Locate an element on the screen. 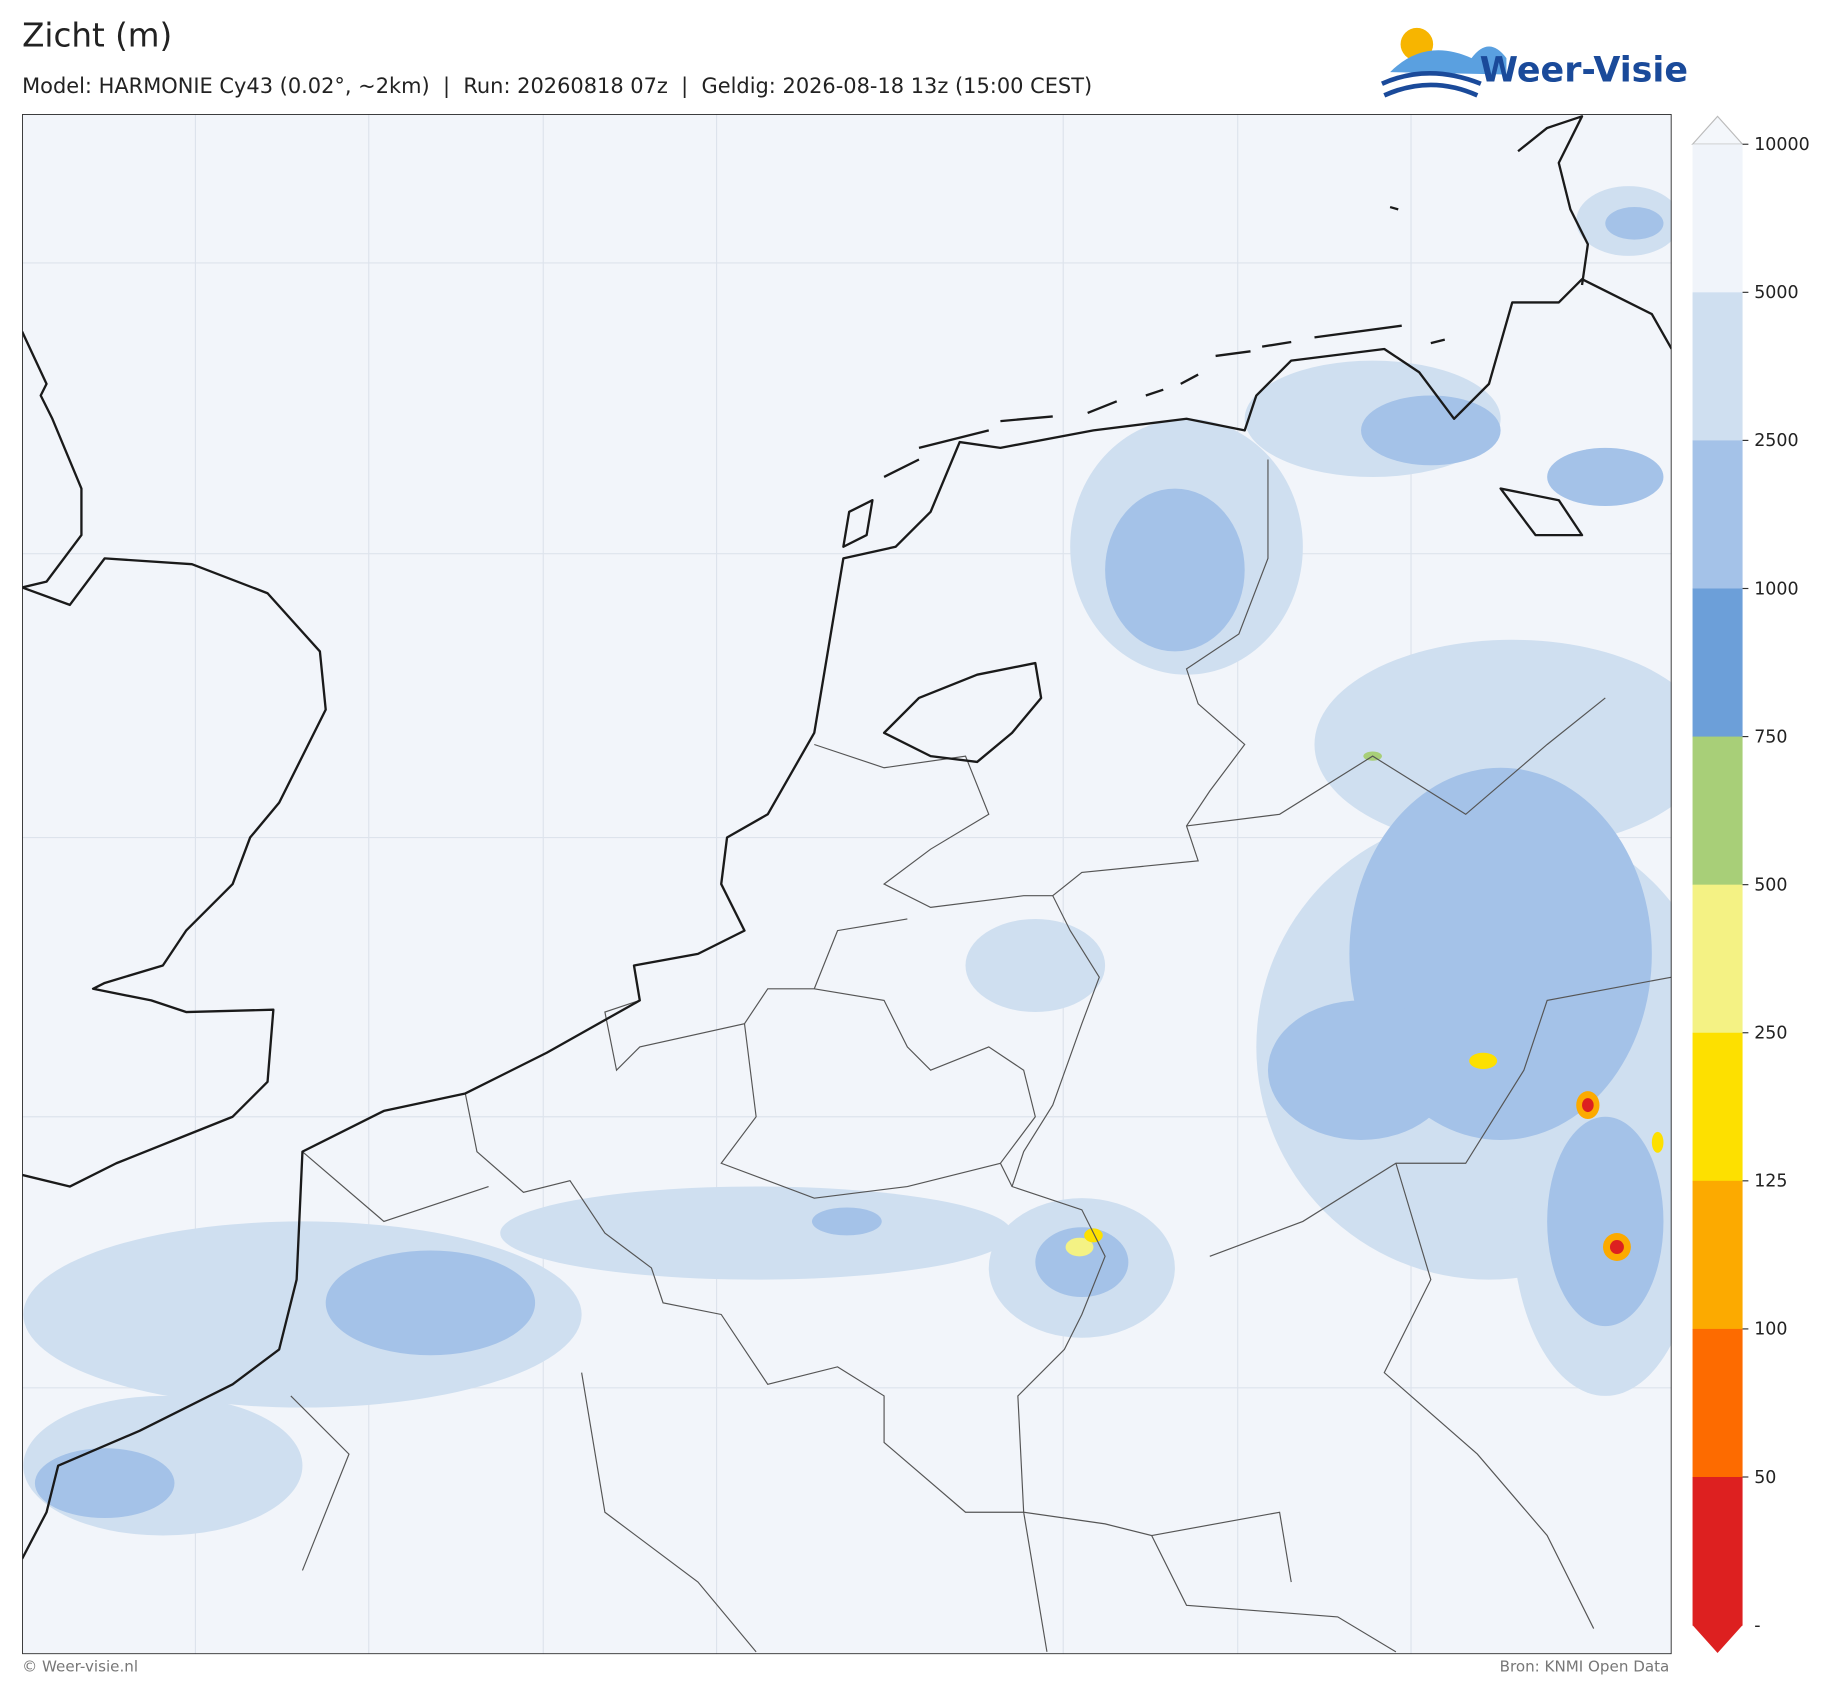  colorbar-tick-label: 750 is located at coordinates (1770, 737).